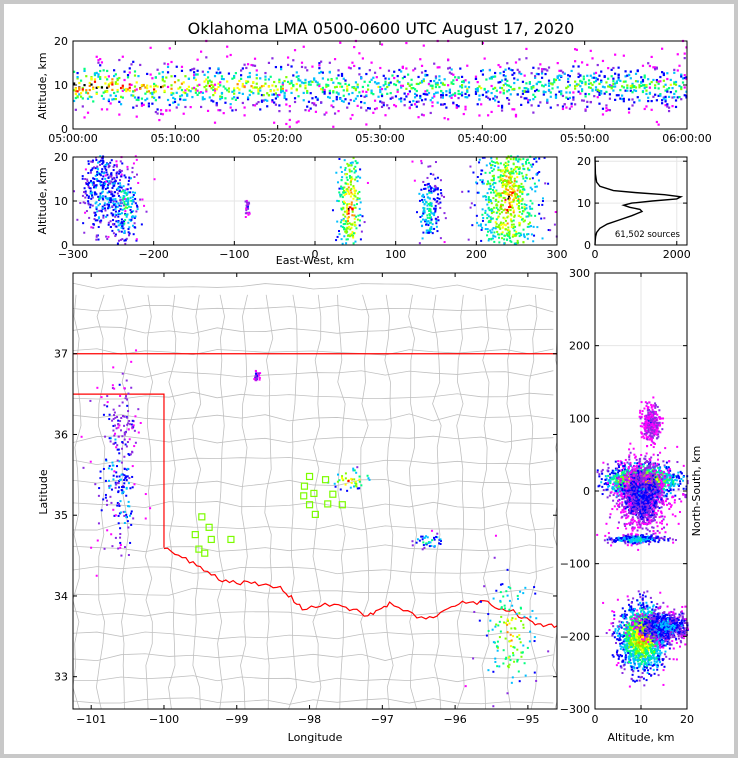  What do you see at coordinates (641, 201) in the screenshot?
I see `altitude-histogram-frame` at bounding box center [641, 201].